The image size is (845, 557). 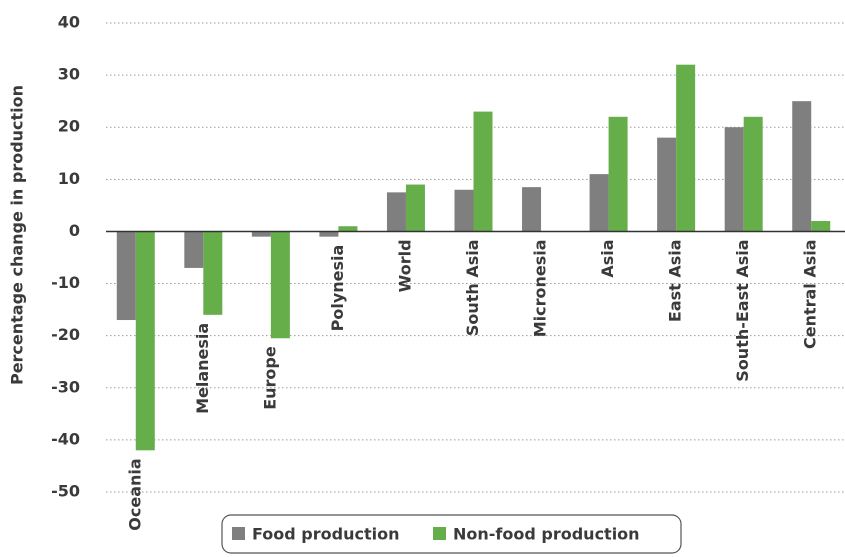 I want to click on x-tick-label: South Asia, so click(x=472, y=287).